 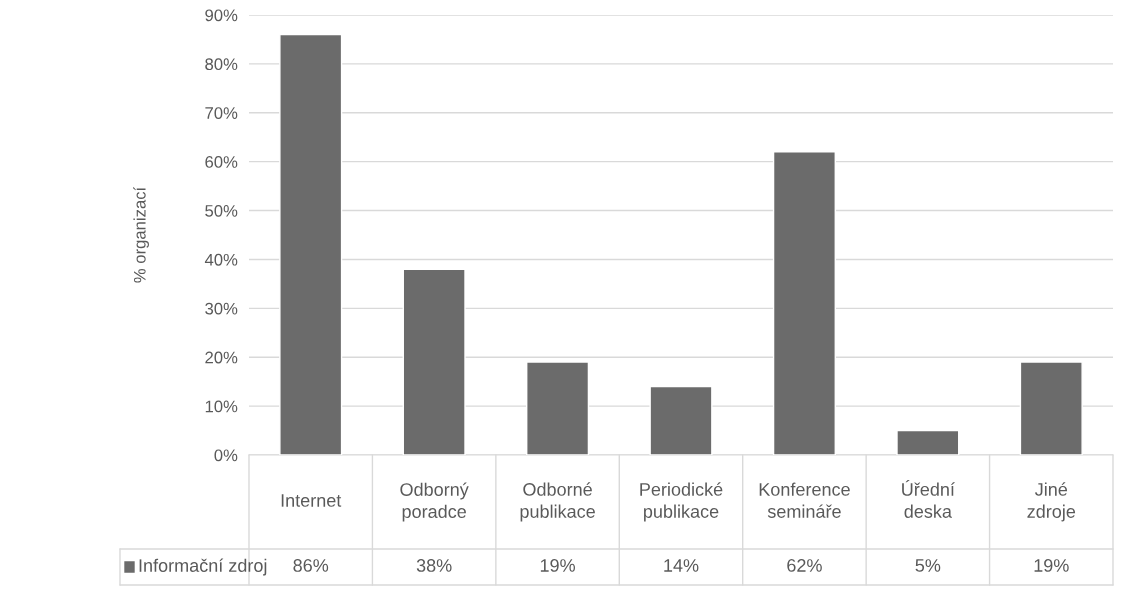 I want to click on data-label: 38%, so click(x=434, y=565).